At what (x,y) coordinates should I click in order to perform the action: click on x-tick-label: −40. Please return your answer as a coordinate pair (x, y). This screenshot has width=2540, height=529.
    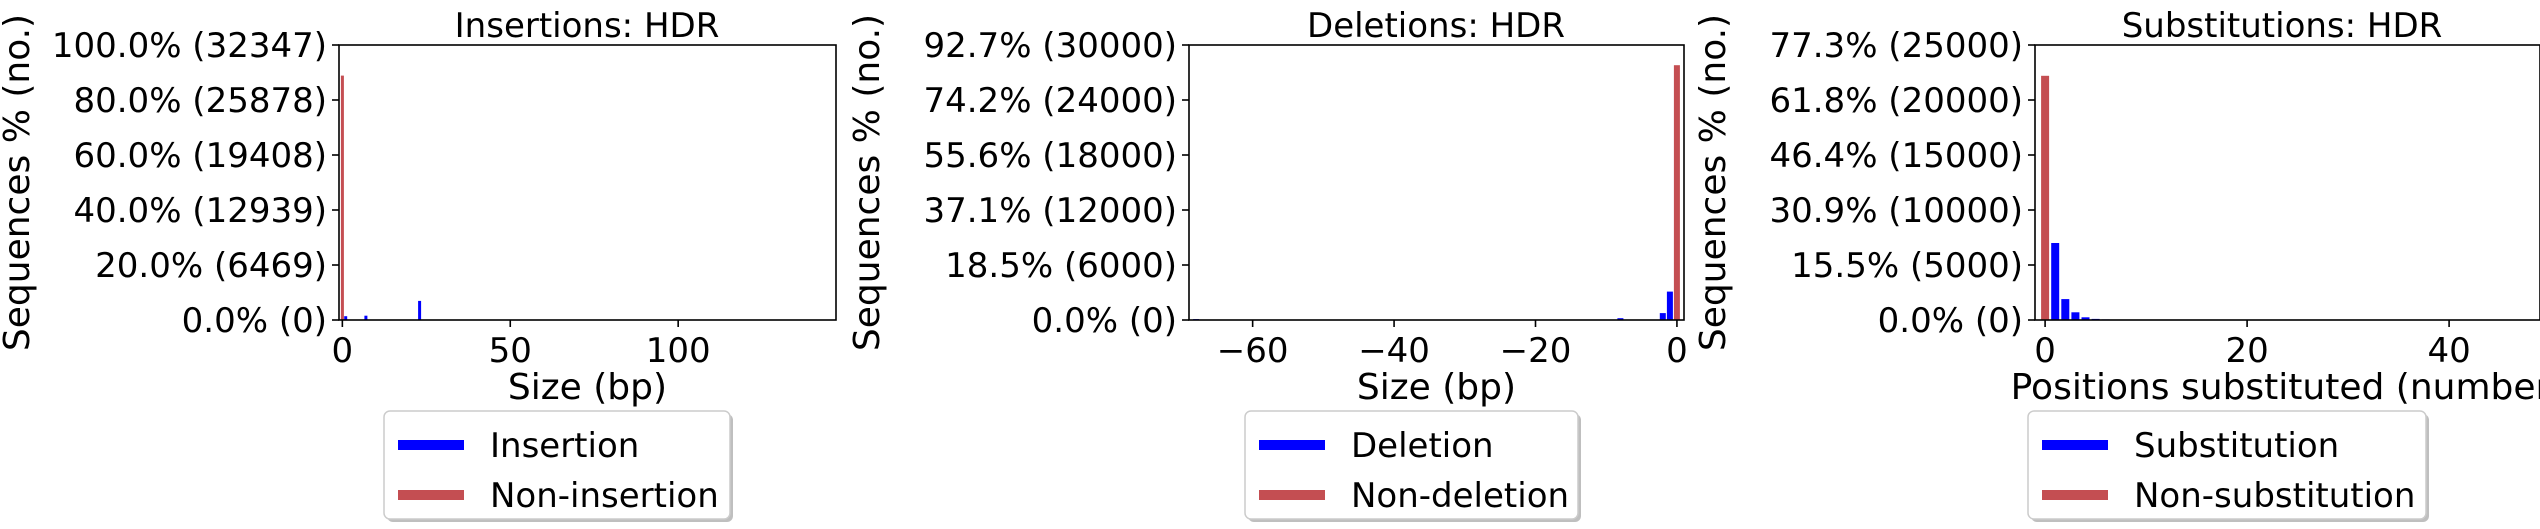
    Looking at the image, I should click on (1394, 351).